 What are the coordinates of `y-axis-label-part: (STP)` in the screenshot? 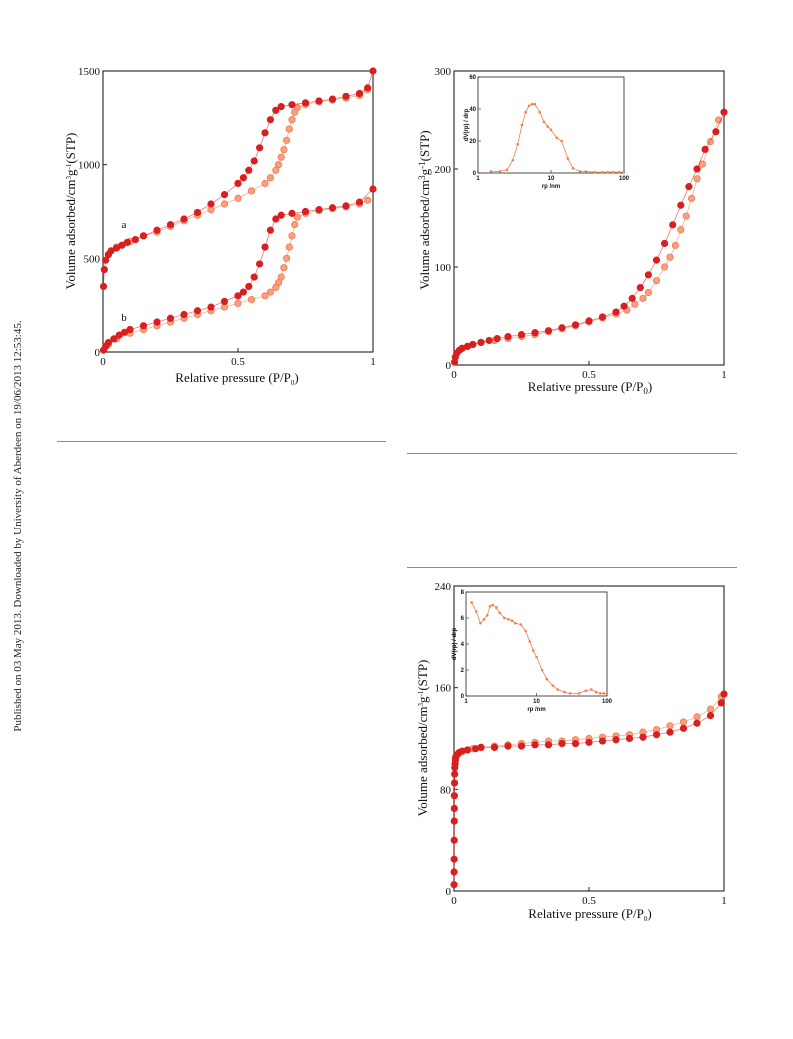 It's located at (424, 145).